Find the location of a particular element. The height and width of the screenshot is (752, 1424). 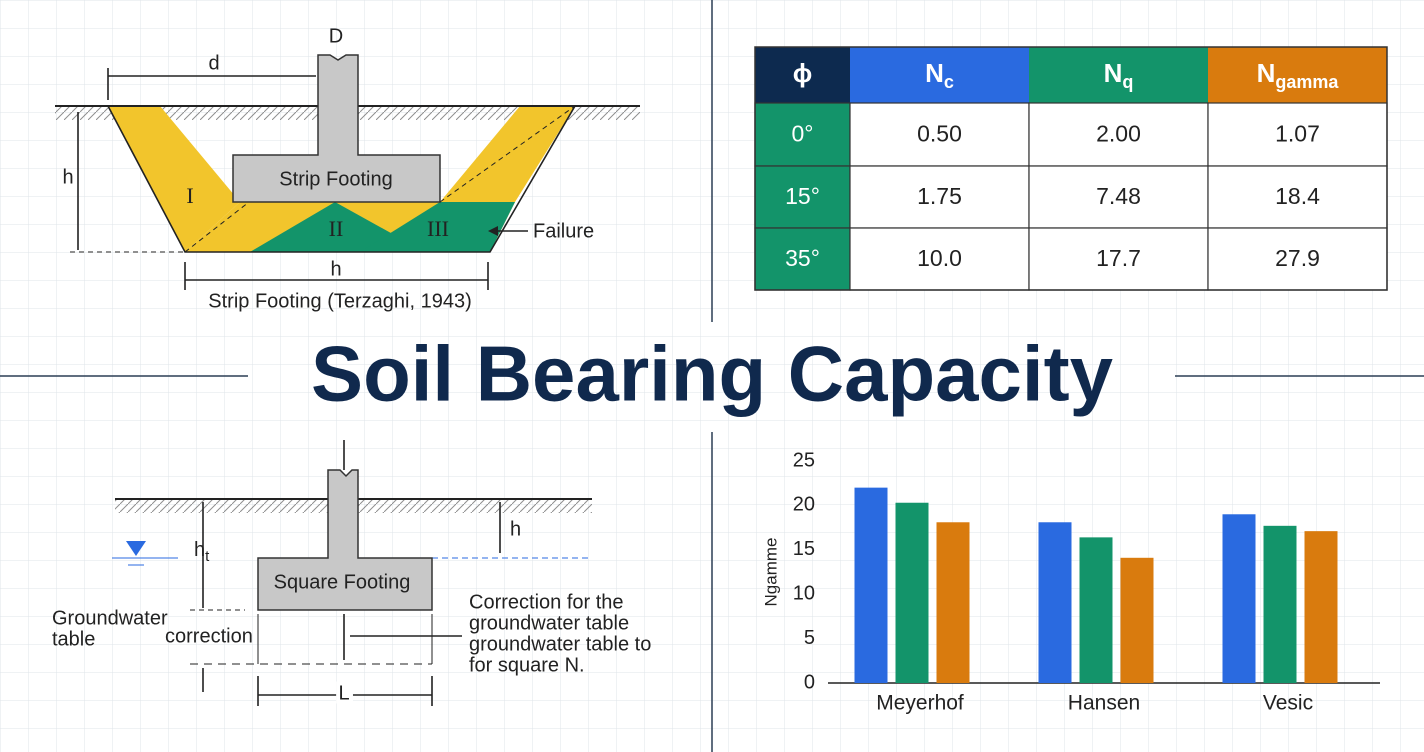

footing-label: Strip Footing is located at coordinates (335, 179).